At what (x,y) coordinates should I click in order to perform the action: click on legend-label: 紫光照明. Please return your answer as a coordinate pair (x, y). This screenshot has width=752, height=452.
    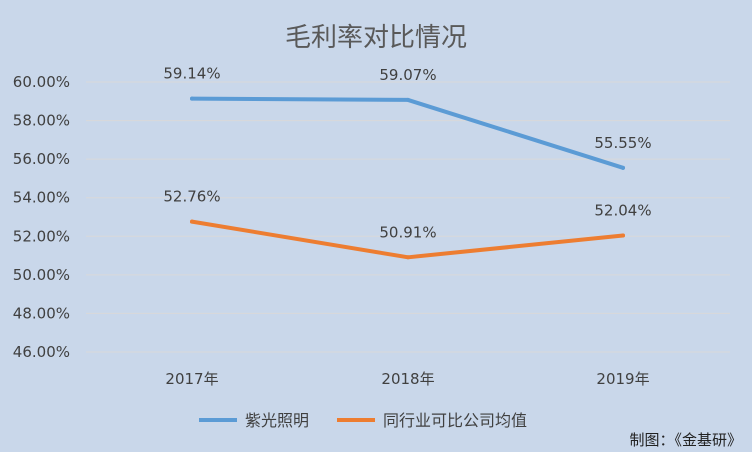
    Looking at the image, I should click on (277, 420).